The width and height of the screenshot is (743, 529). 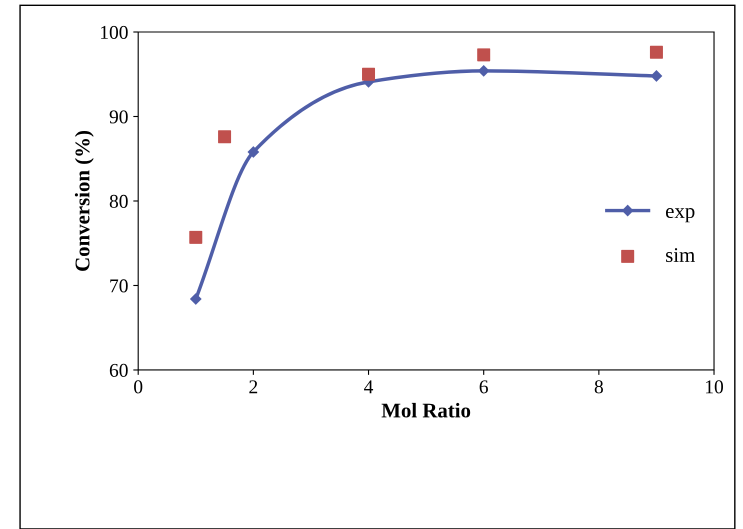 I want to click on legend-label: exp, so click(x=680, y=215).